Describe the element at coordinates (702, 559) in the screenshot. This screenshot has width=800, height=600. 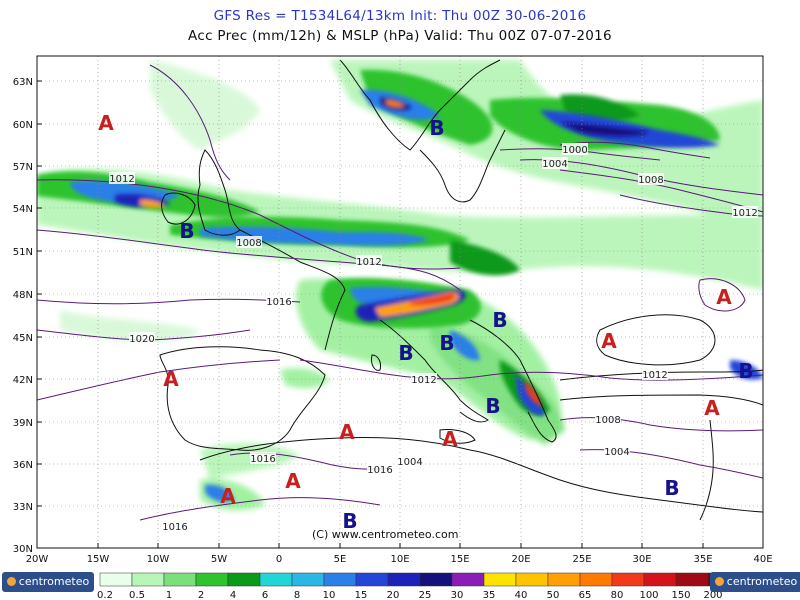
I see `longitude-label: 35E` at that location.